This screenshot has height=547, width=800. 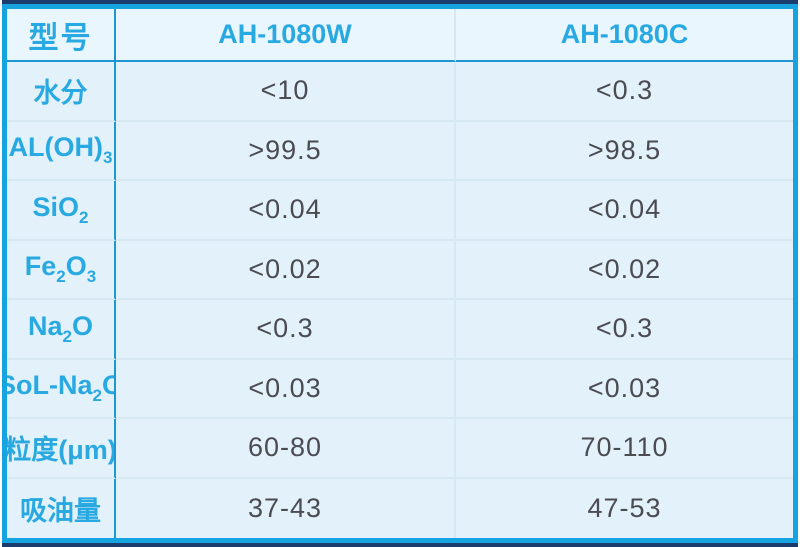 I want to click on cell-value: 47-53, so click(x=624, y=507).